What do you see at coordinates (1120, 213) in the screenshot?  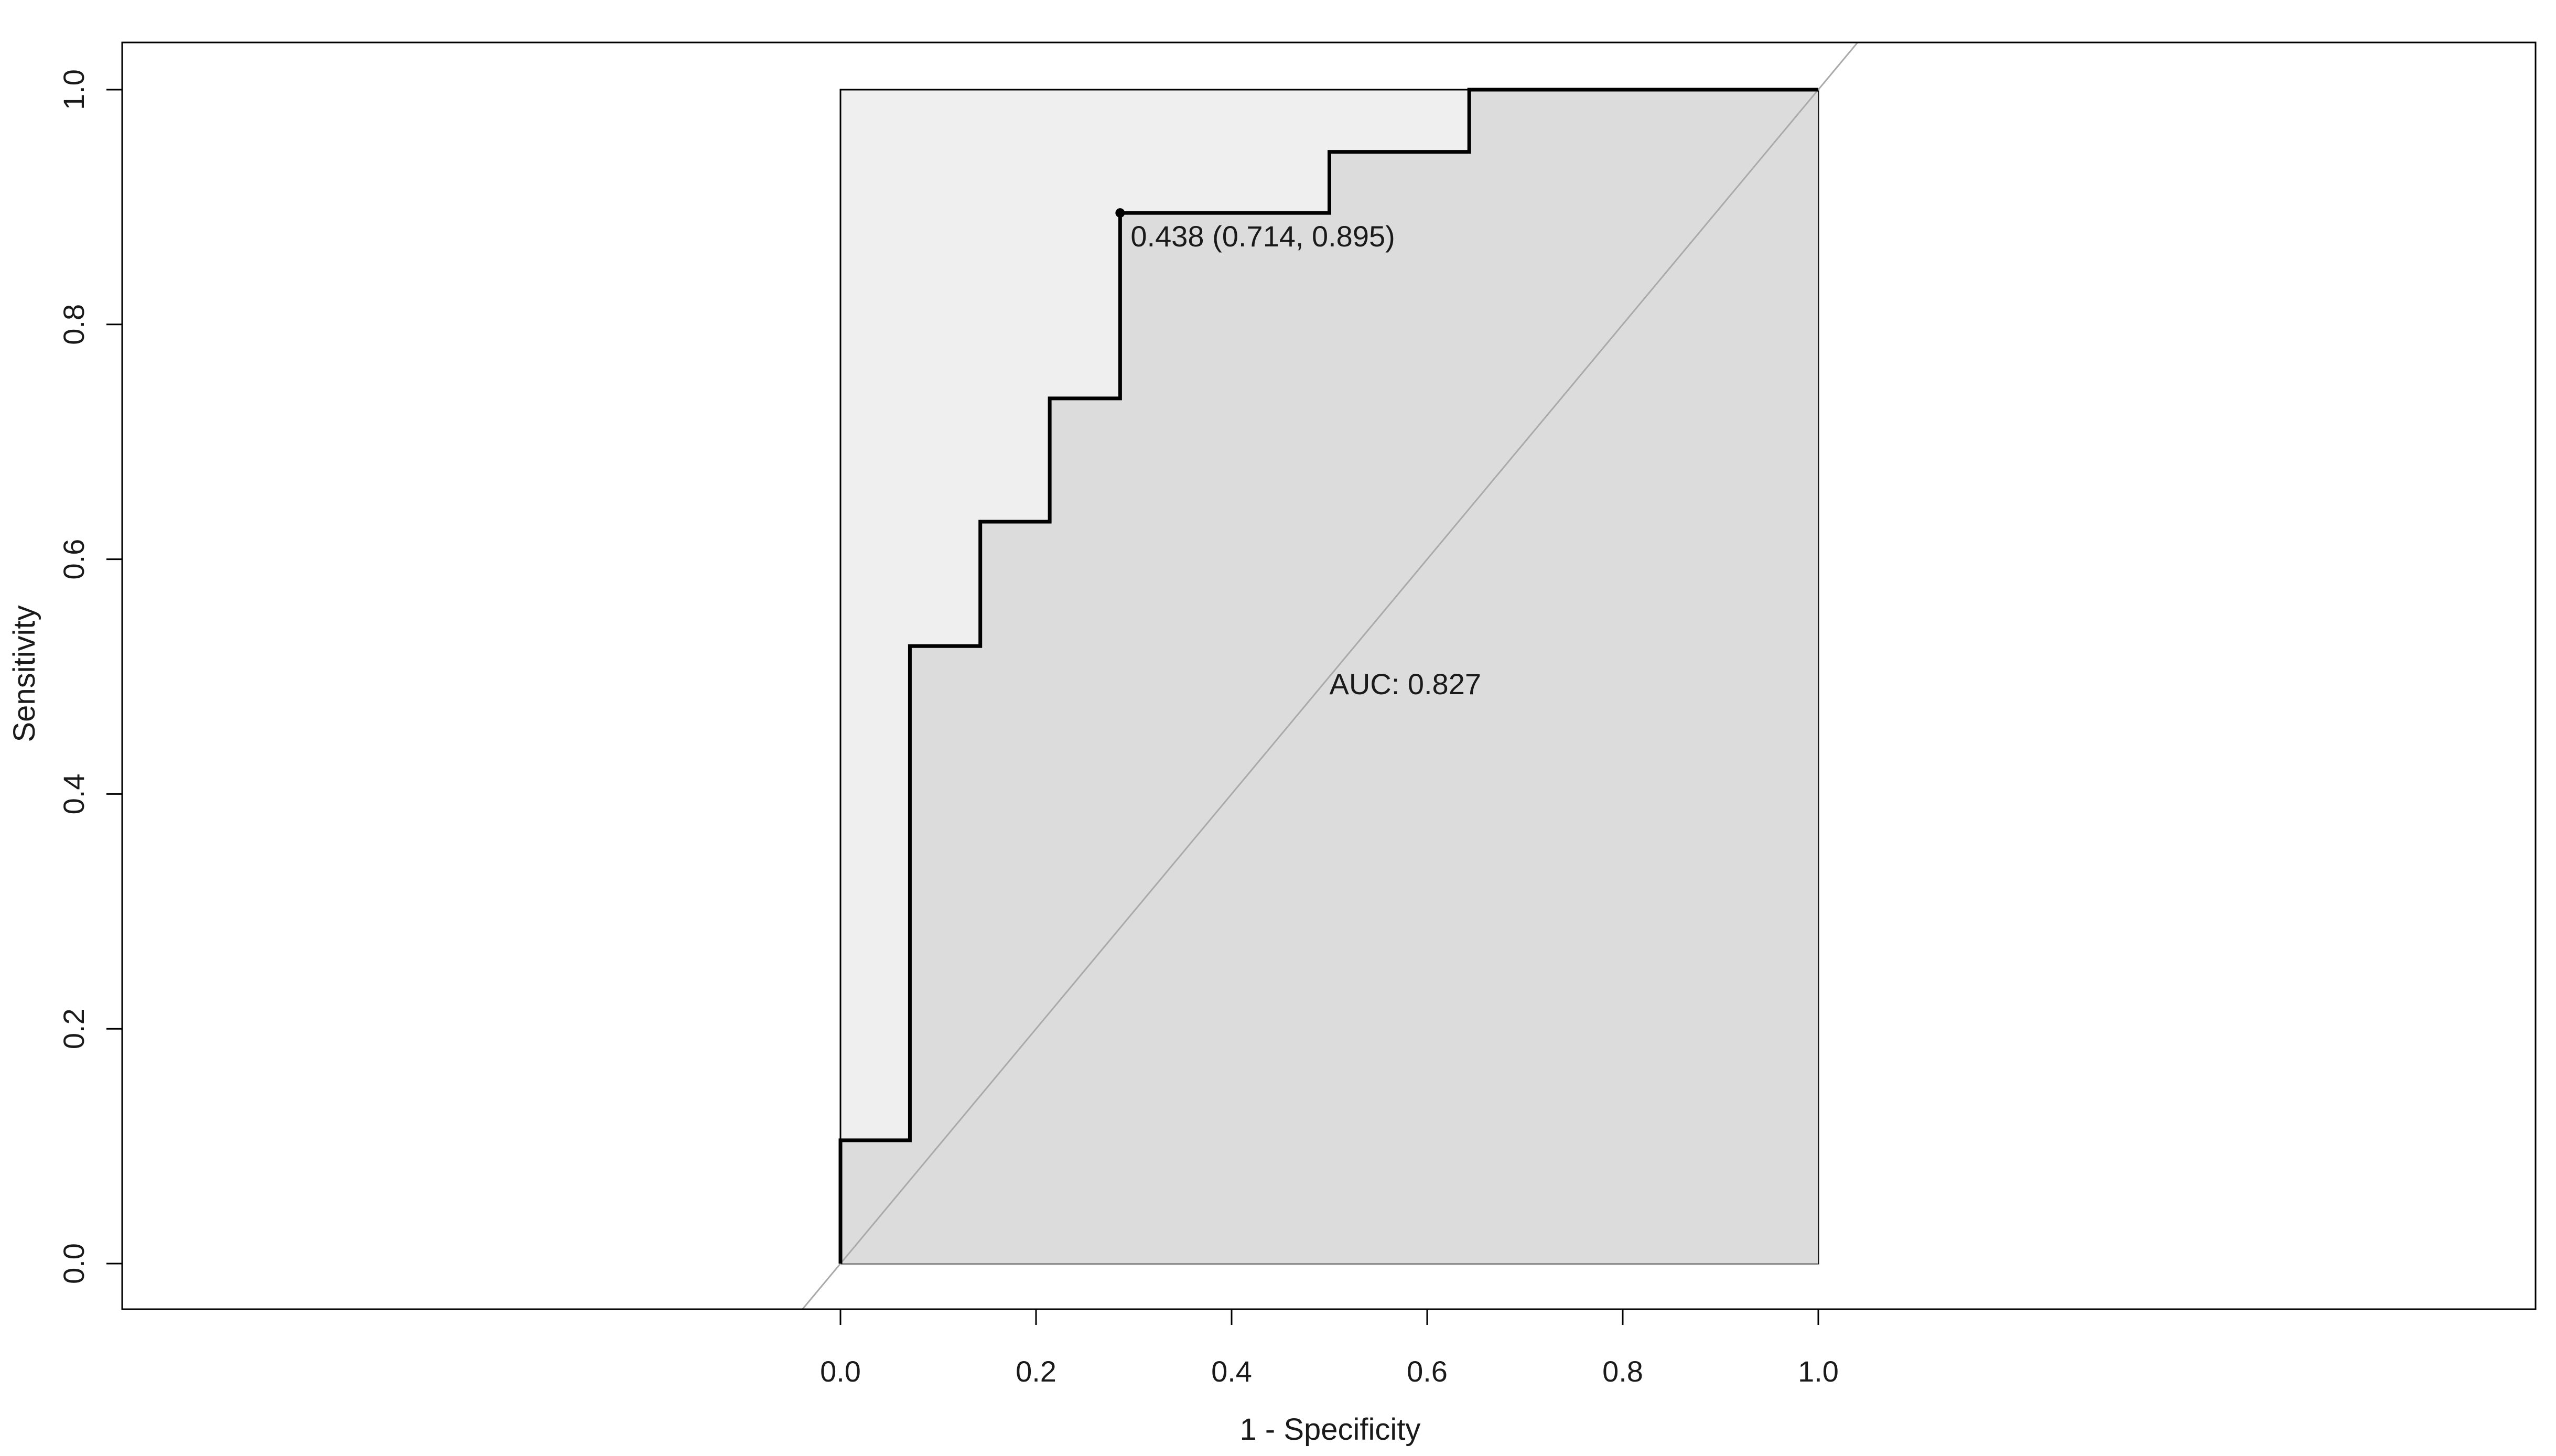 I see `threshold-point` at bounding box center [1120, 213].